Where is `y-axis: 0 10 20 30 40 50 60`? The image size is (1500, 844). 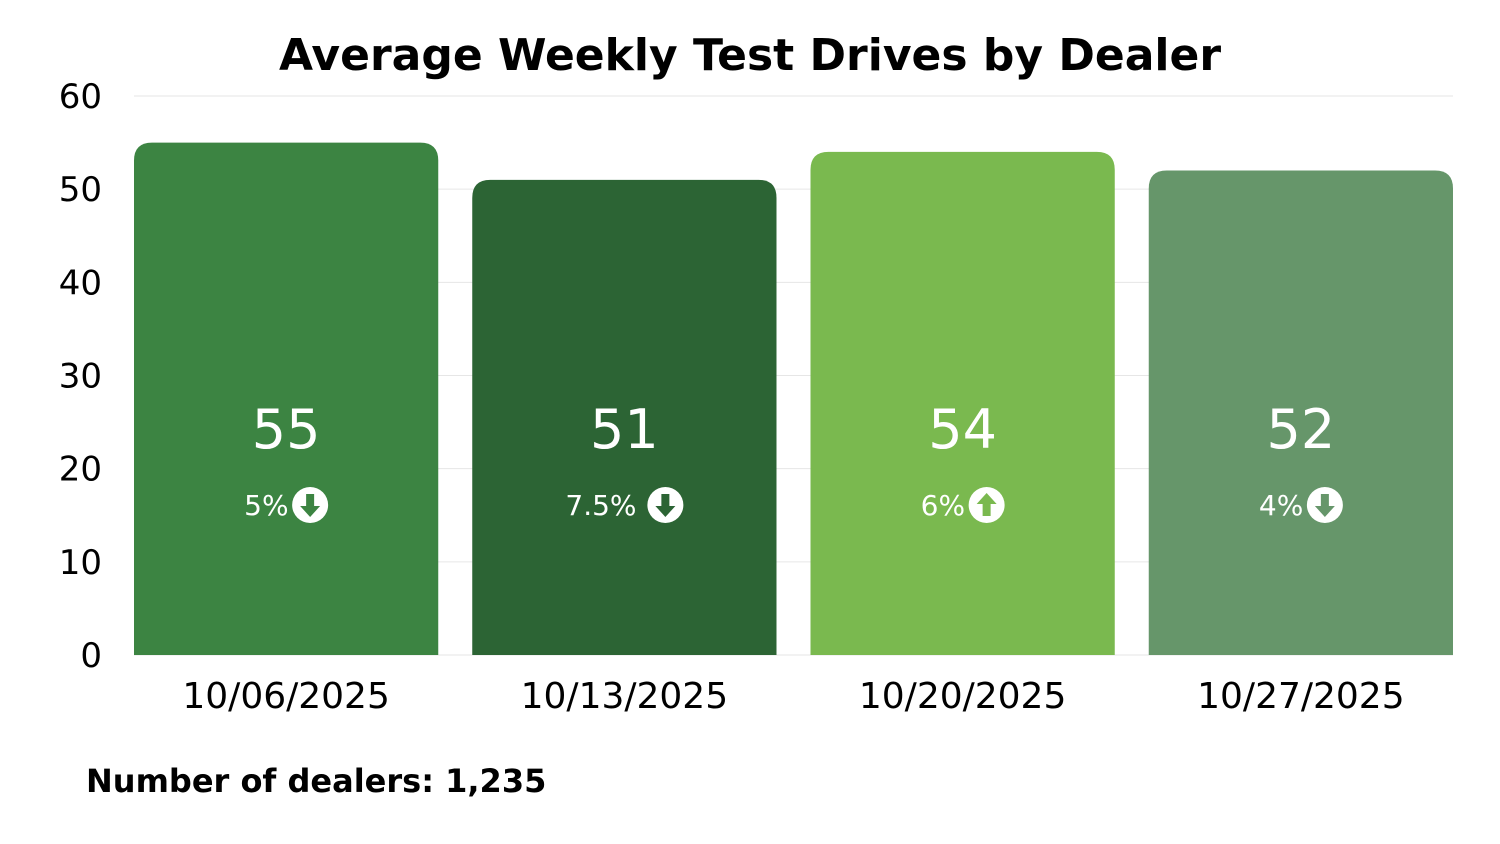 y-axis: 0 10 20 30 40 50 60 is located at coordinates (80, 376).